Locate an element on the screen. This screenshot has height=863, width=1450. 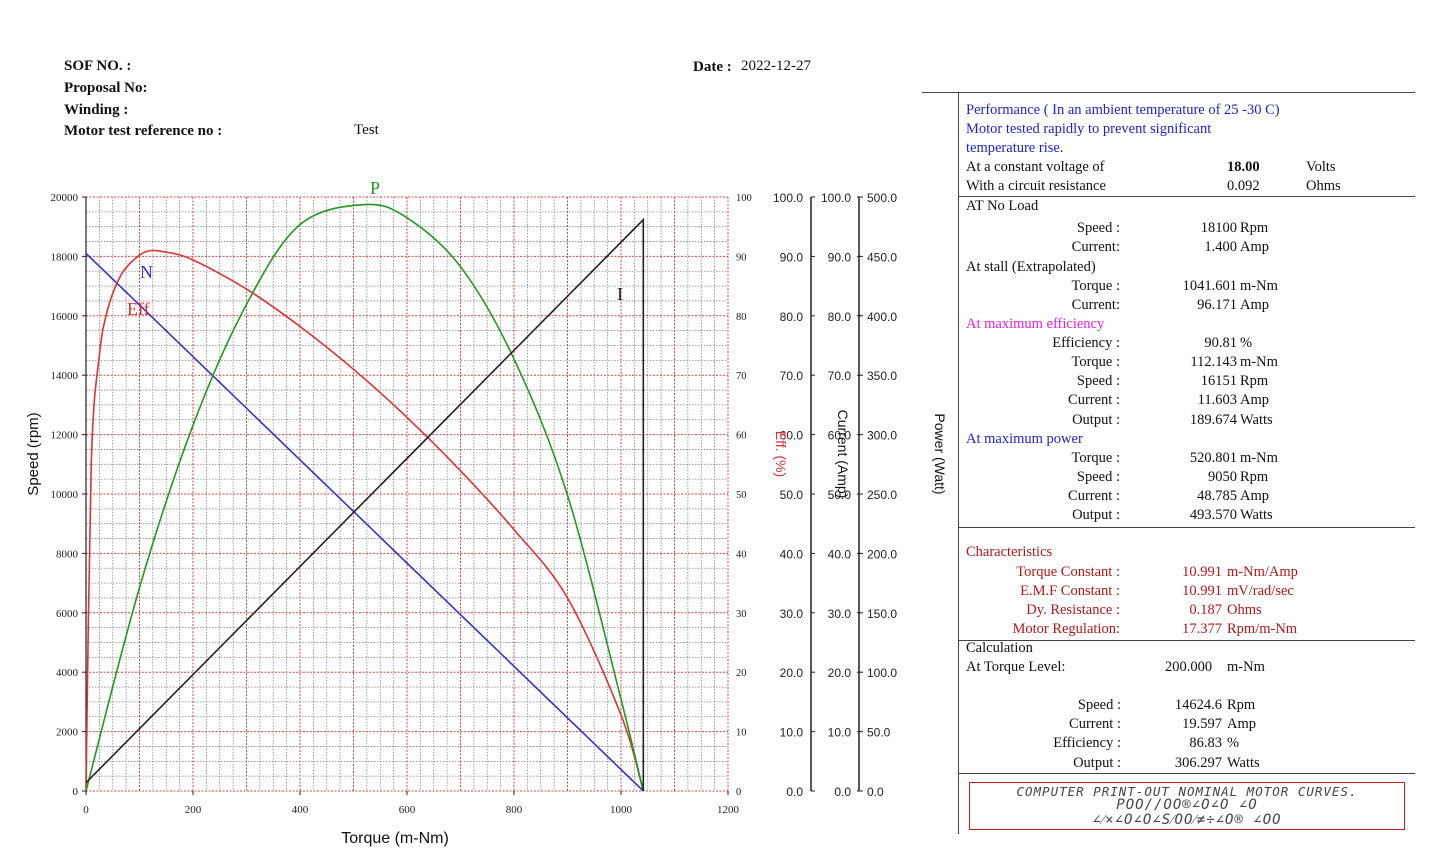
speed-tick-label: 16000 is located at coordinates (65, 317).